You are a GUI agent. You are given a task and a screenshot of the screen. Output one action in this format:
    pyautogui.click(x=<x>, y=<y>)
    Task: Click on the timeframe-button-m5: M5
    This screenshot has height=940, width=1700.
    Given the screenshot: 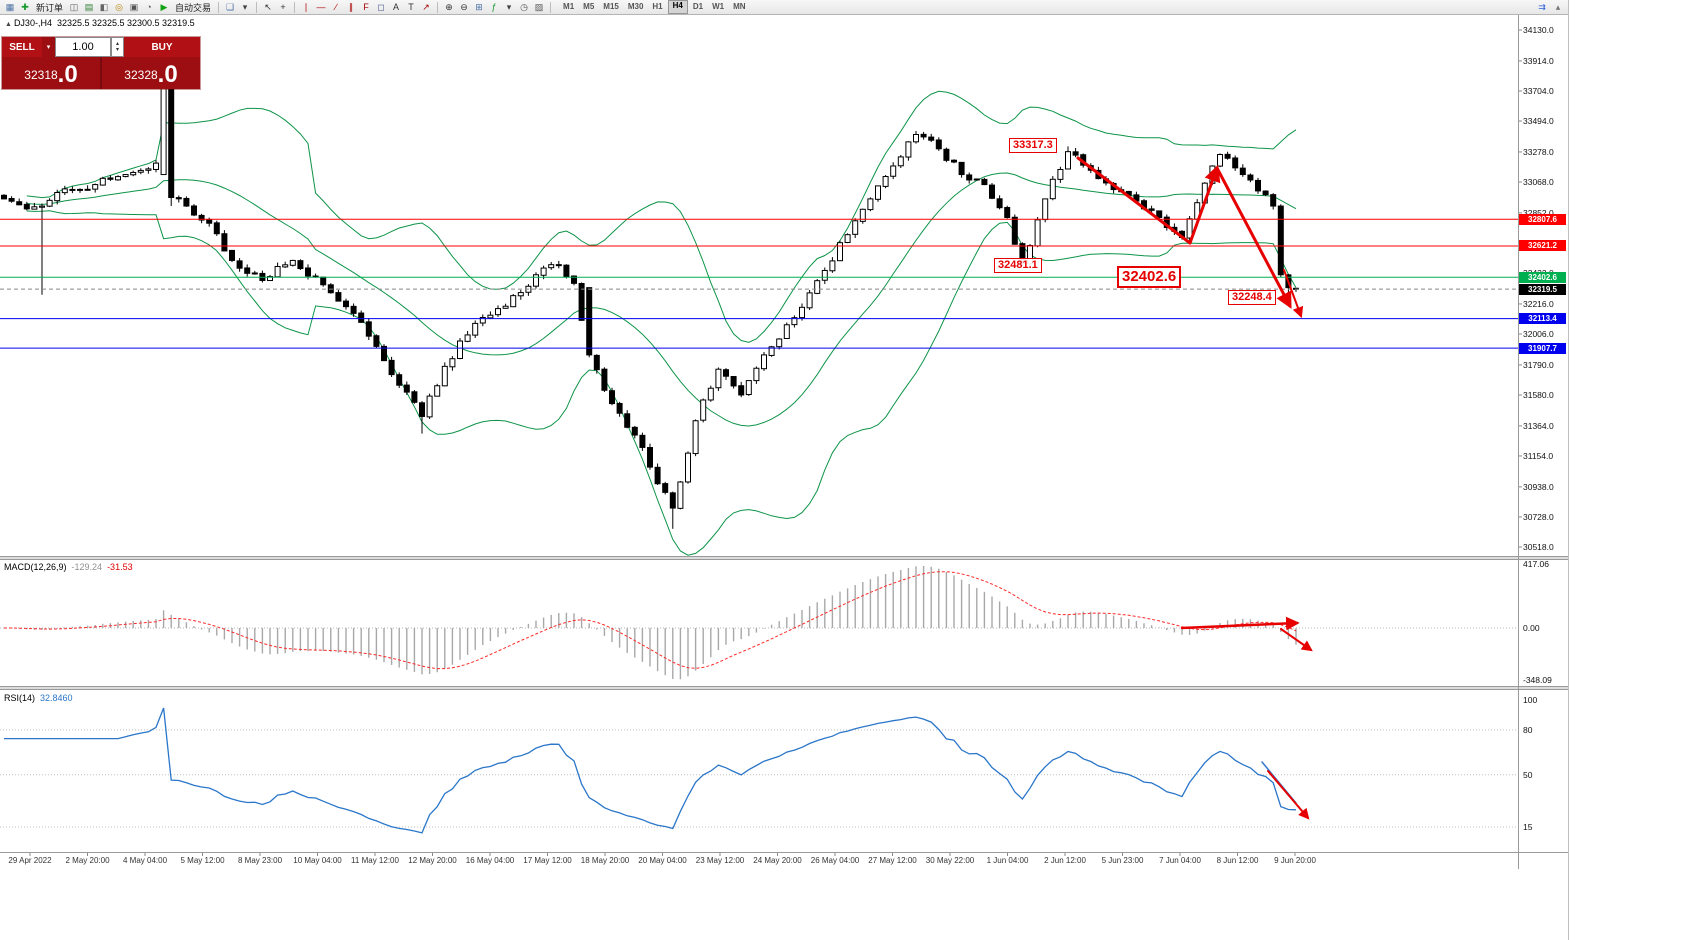 What is the action you would take?
    pyautogui.click(x=589, y=6)
    